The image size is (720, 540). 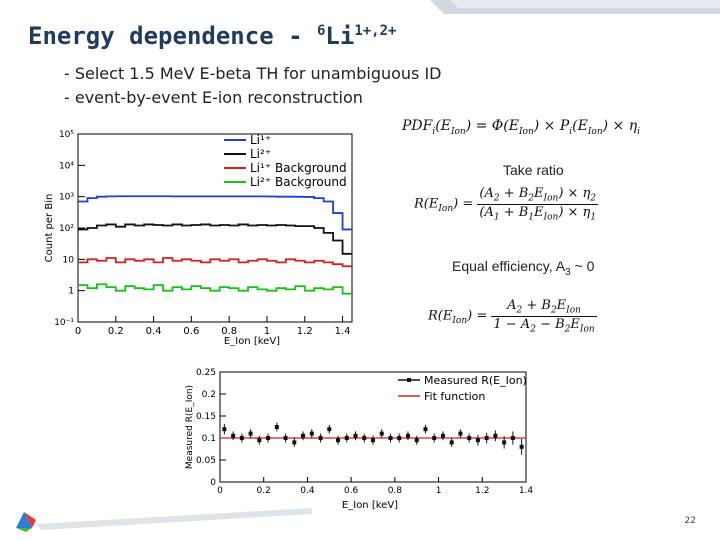 What do you see at coordinates (690, 521) in the screenshot?
I see `page-number: 22` at bounding box center [690, 521].